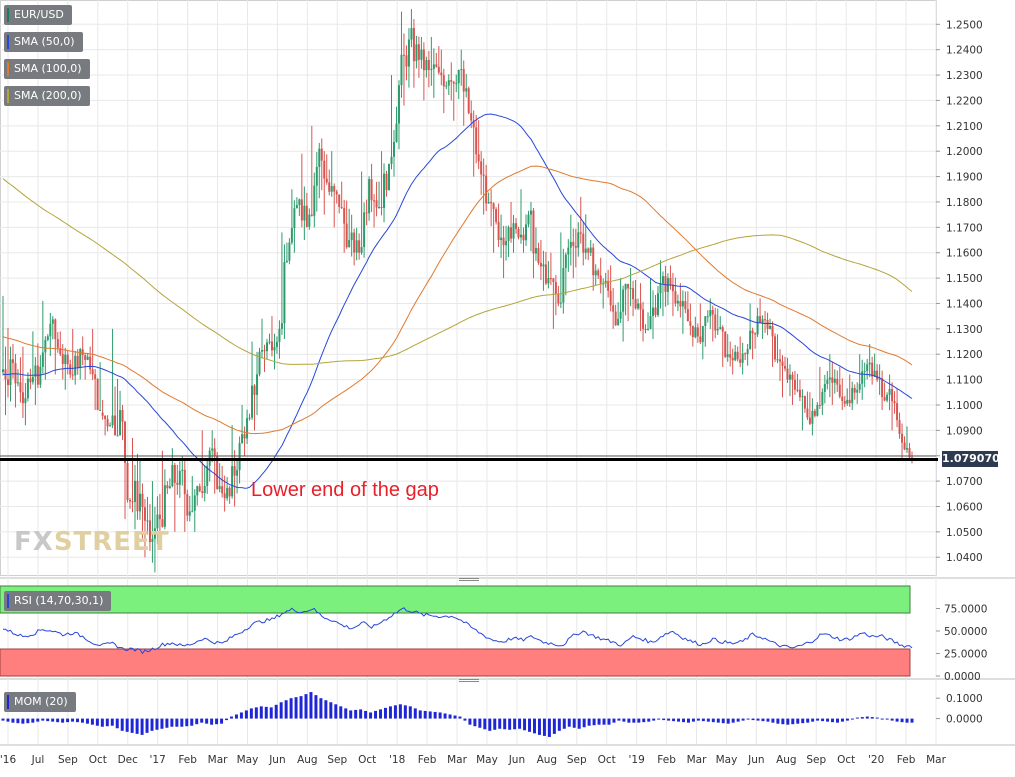 This screenshot has width=1015, height=777. Describe the element at coordinates (727, 760) in the screenshot. I see `x-tick-label: May` at that location.